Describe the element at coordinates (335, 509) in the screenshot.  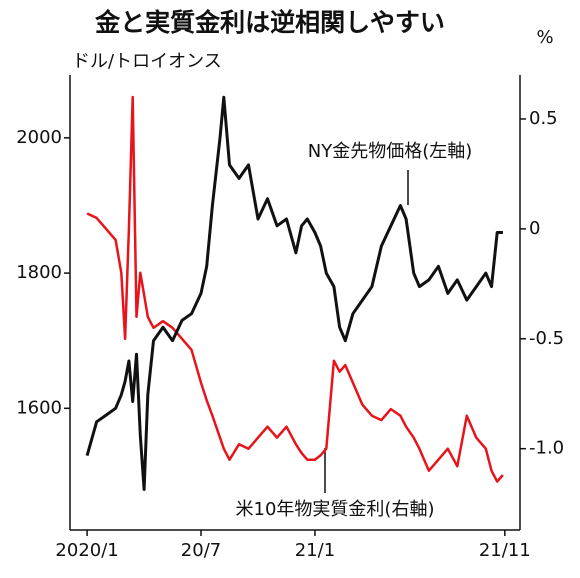
I see `series-label: 米10年物実質金利(右軸)` at that location.